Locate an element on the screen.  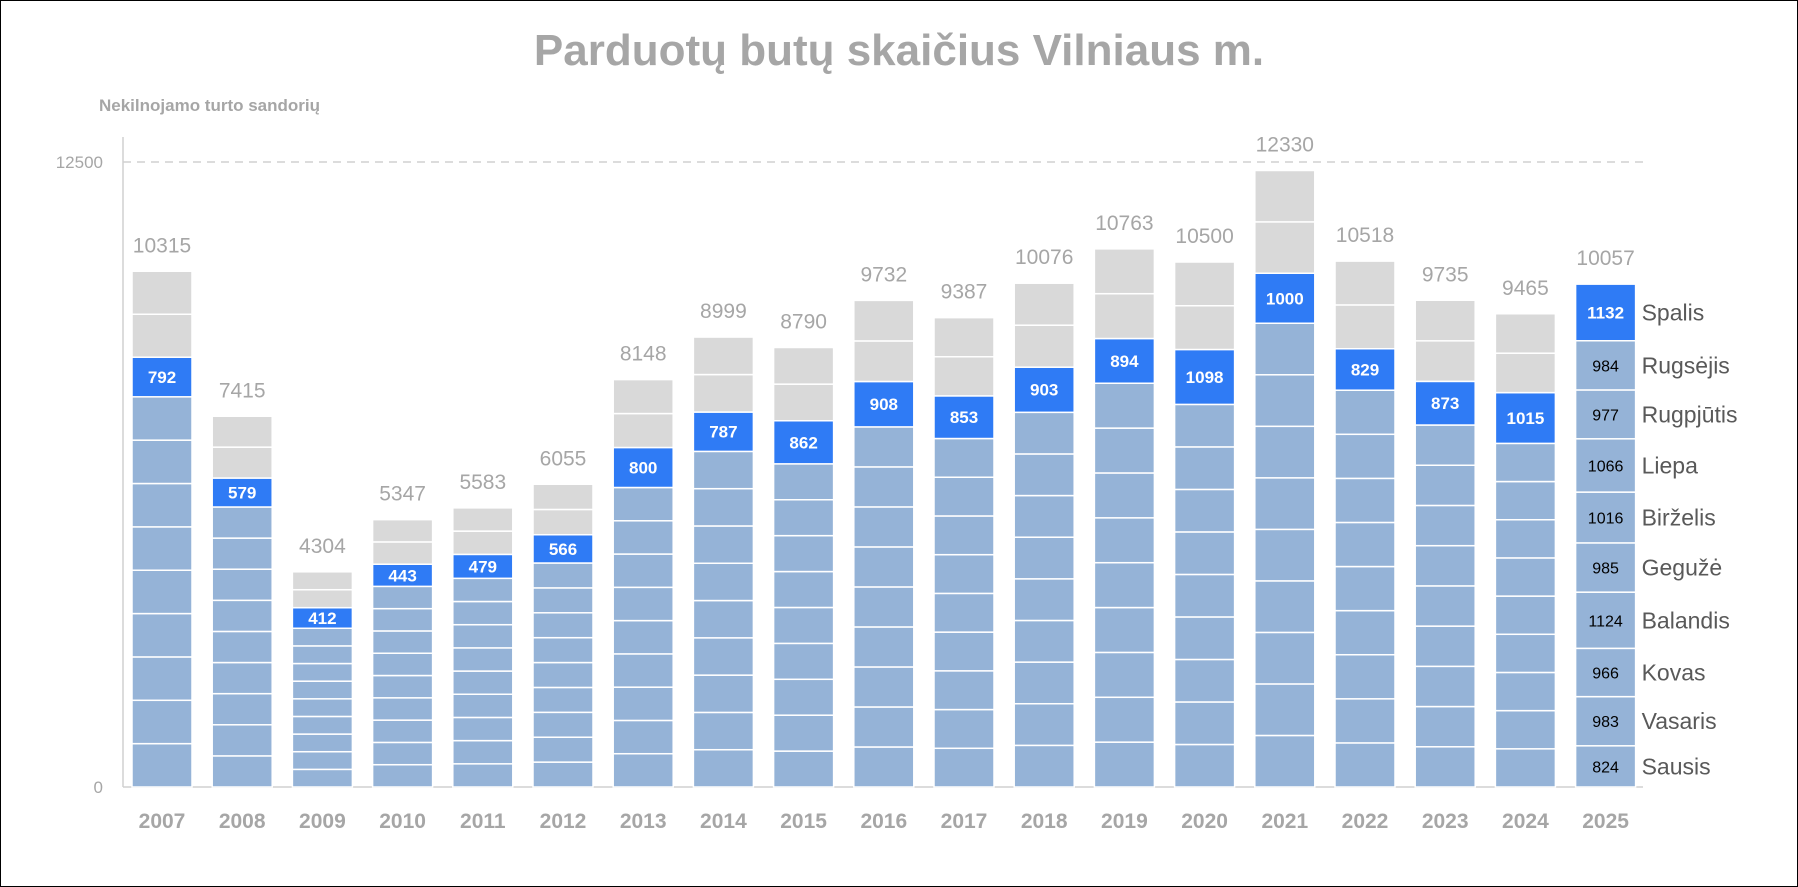
highlight-value-label-2011: 479 is located at coordinates (483, 566).